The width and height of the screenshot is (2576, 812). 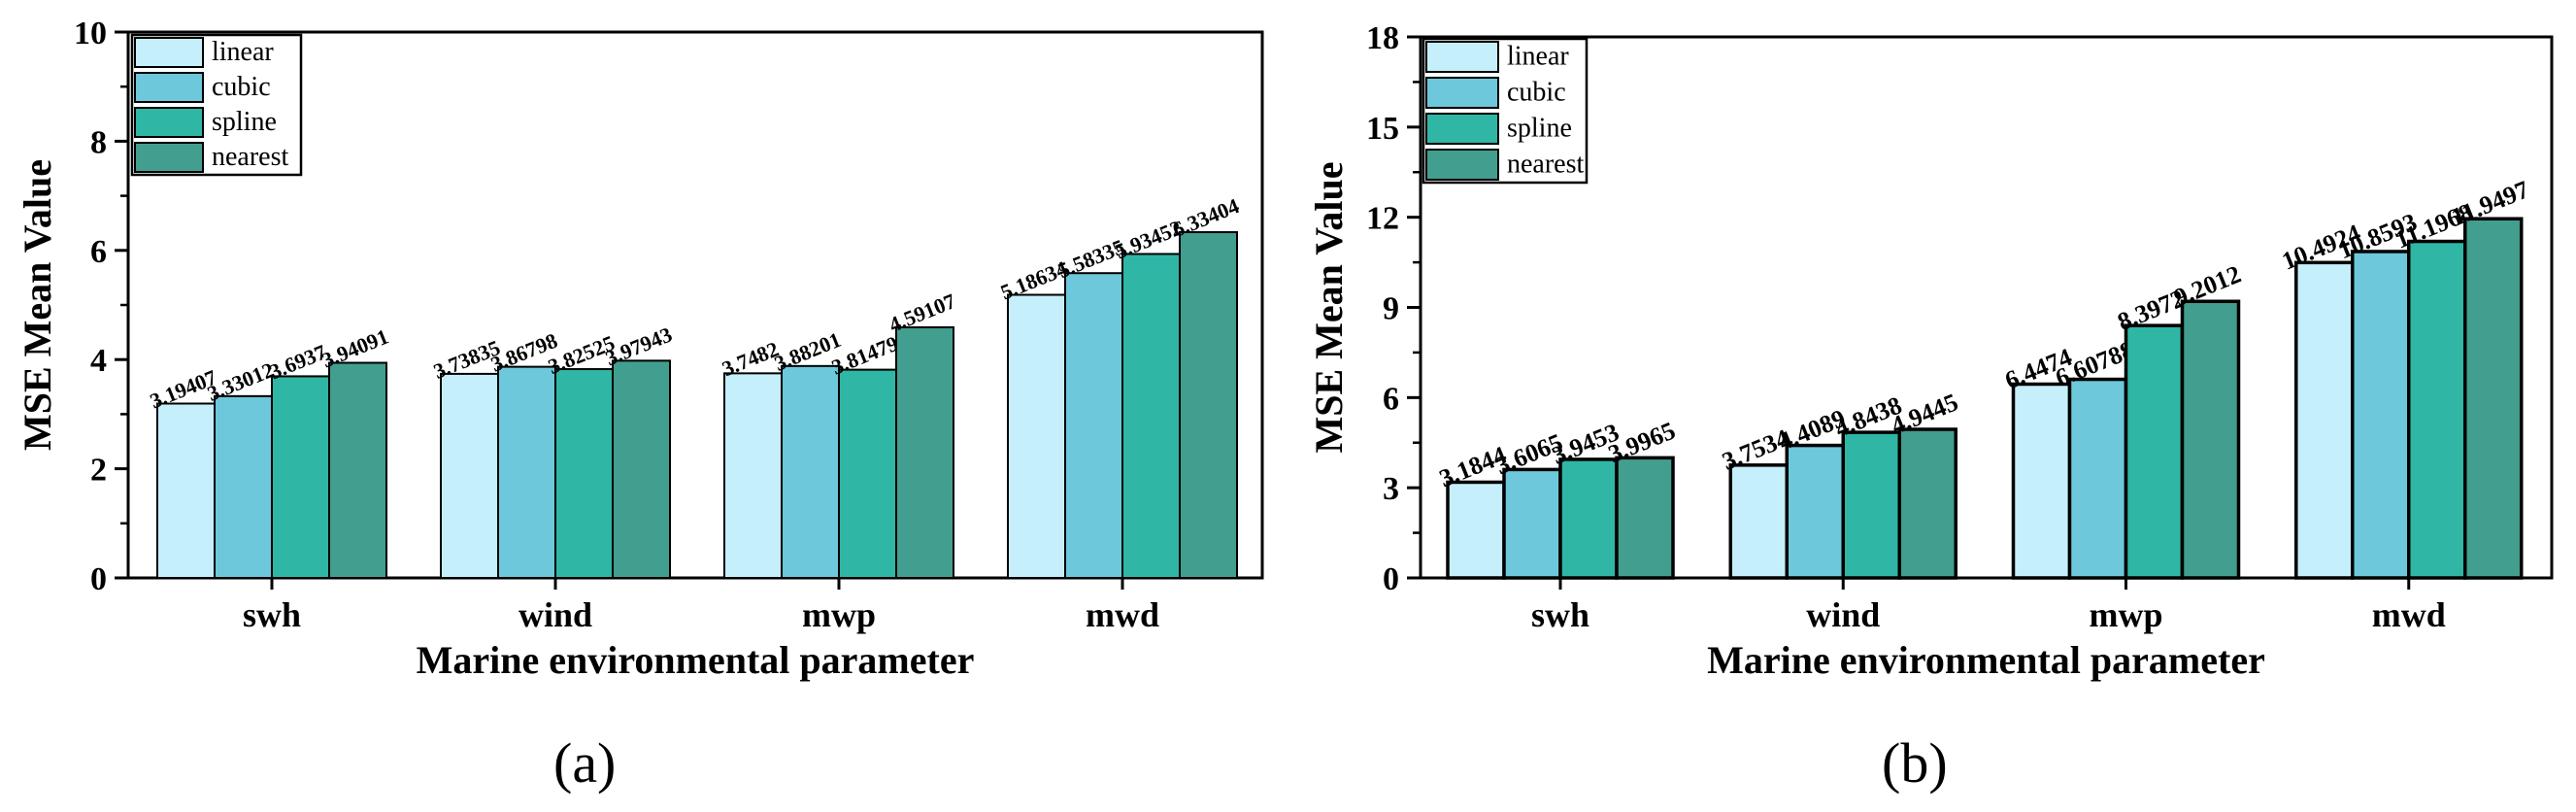 What do you see at coordinates (1036, 436) in the screenshot?
I see `bar-linear-mwd` at bounding box center [1036, 436].